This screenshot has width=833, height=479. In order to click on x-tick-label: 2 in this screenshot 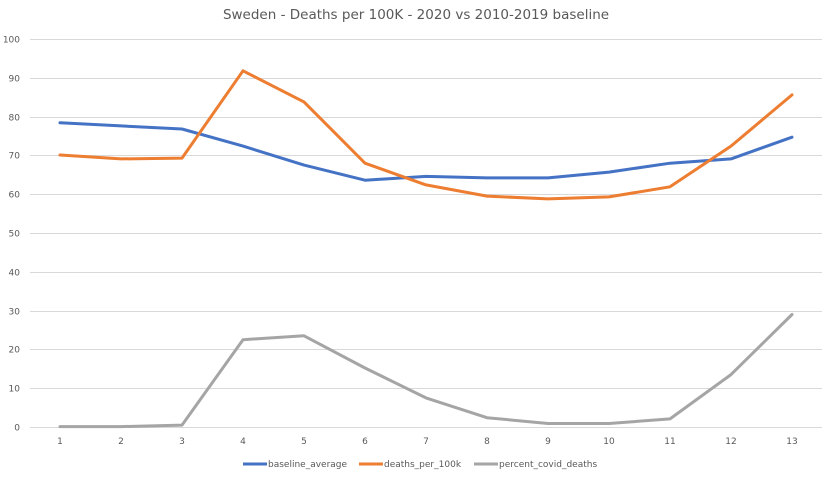, I will do `click(121, 442)`.